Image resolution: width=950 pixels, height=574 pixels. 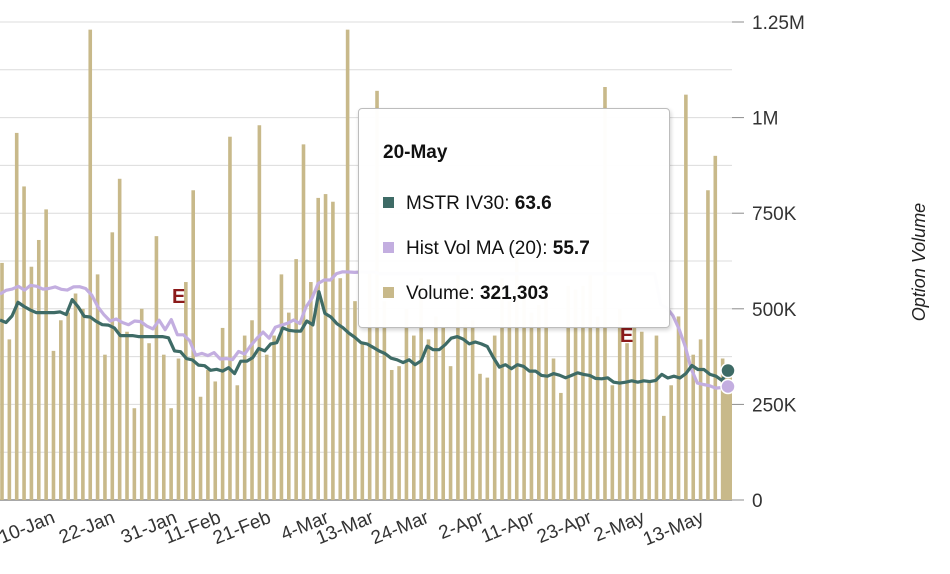 What do you see at coordinates (728, 386) in the screenshot?
I see `point-hist-vol` at bounding box center [728, 386].